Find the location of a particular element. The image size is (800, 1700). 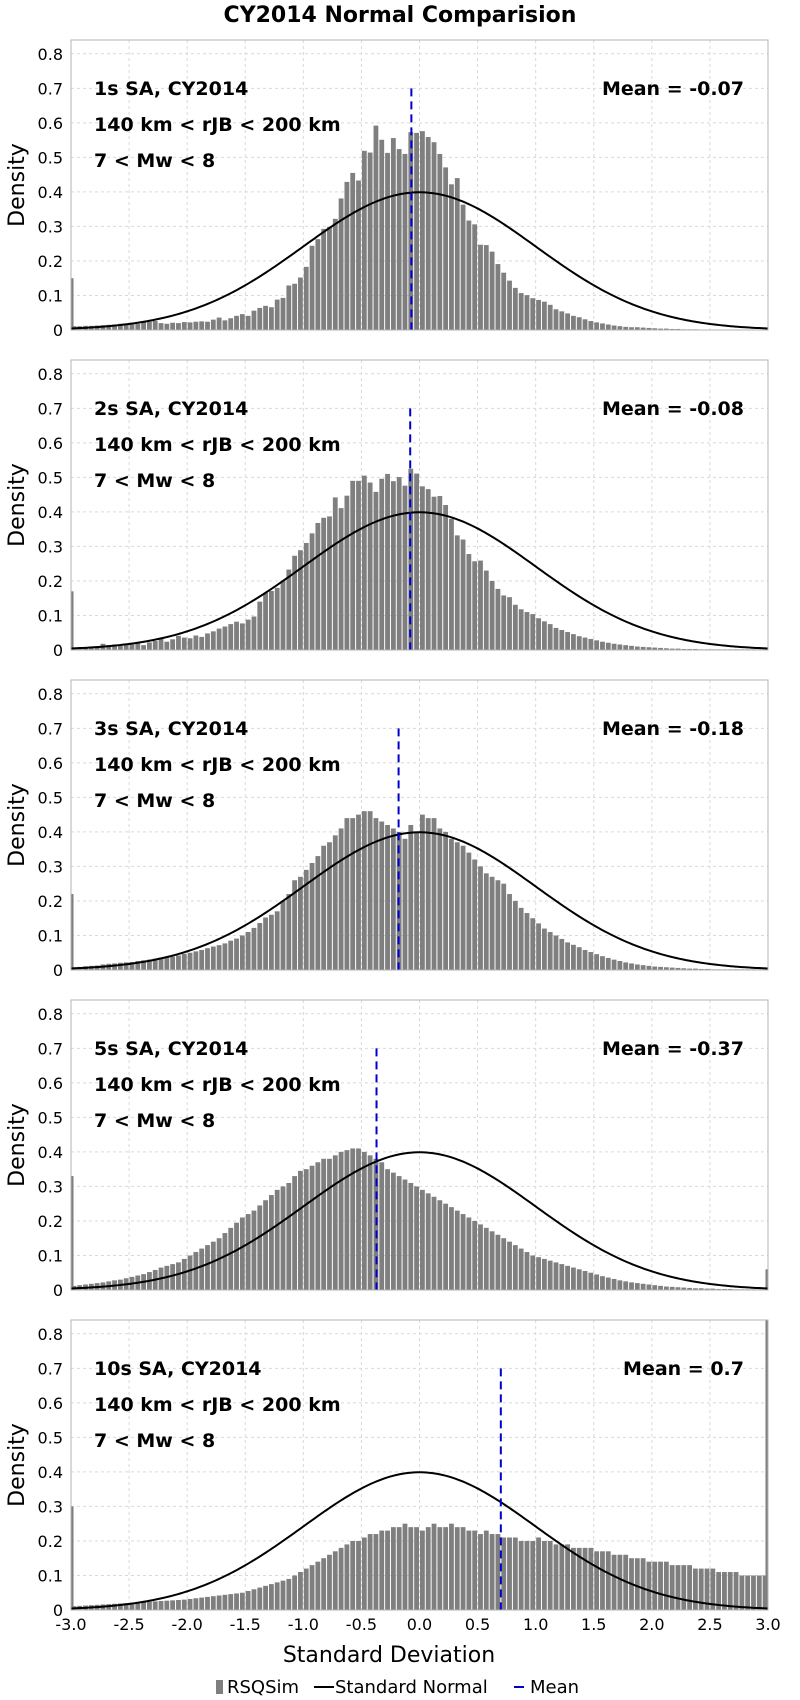

y-tick-label: 0.5 is located at coordinates (50, 1437).